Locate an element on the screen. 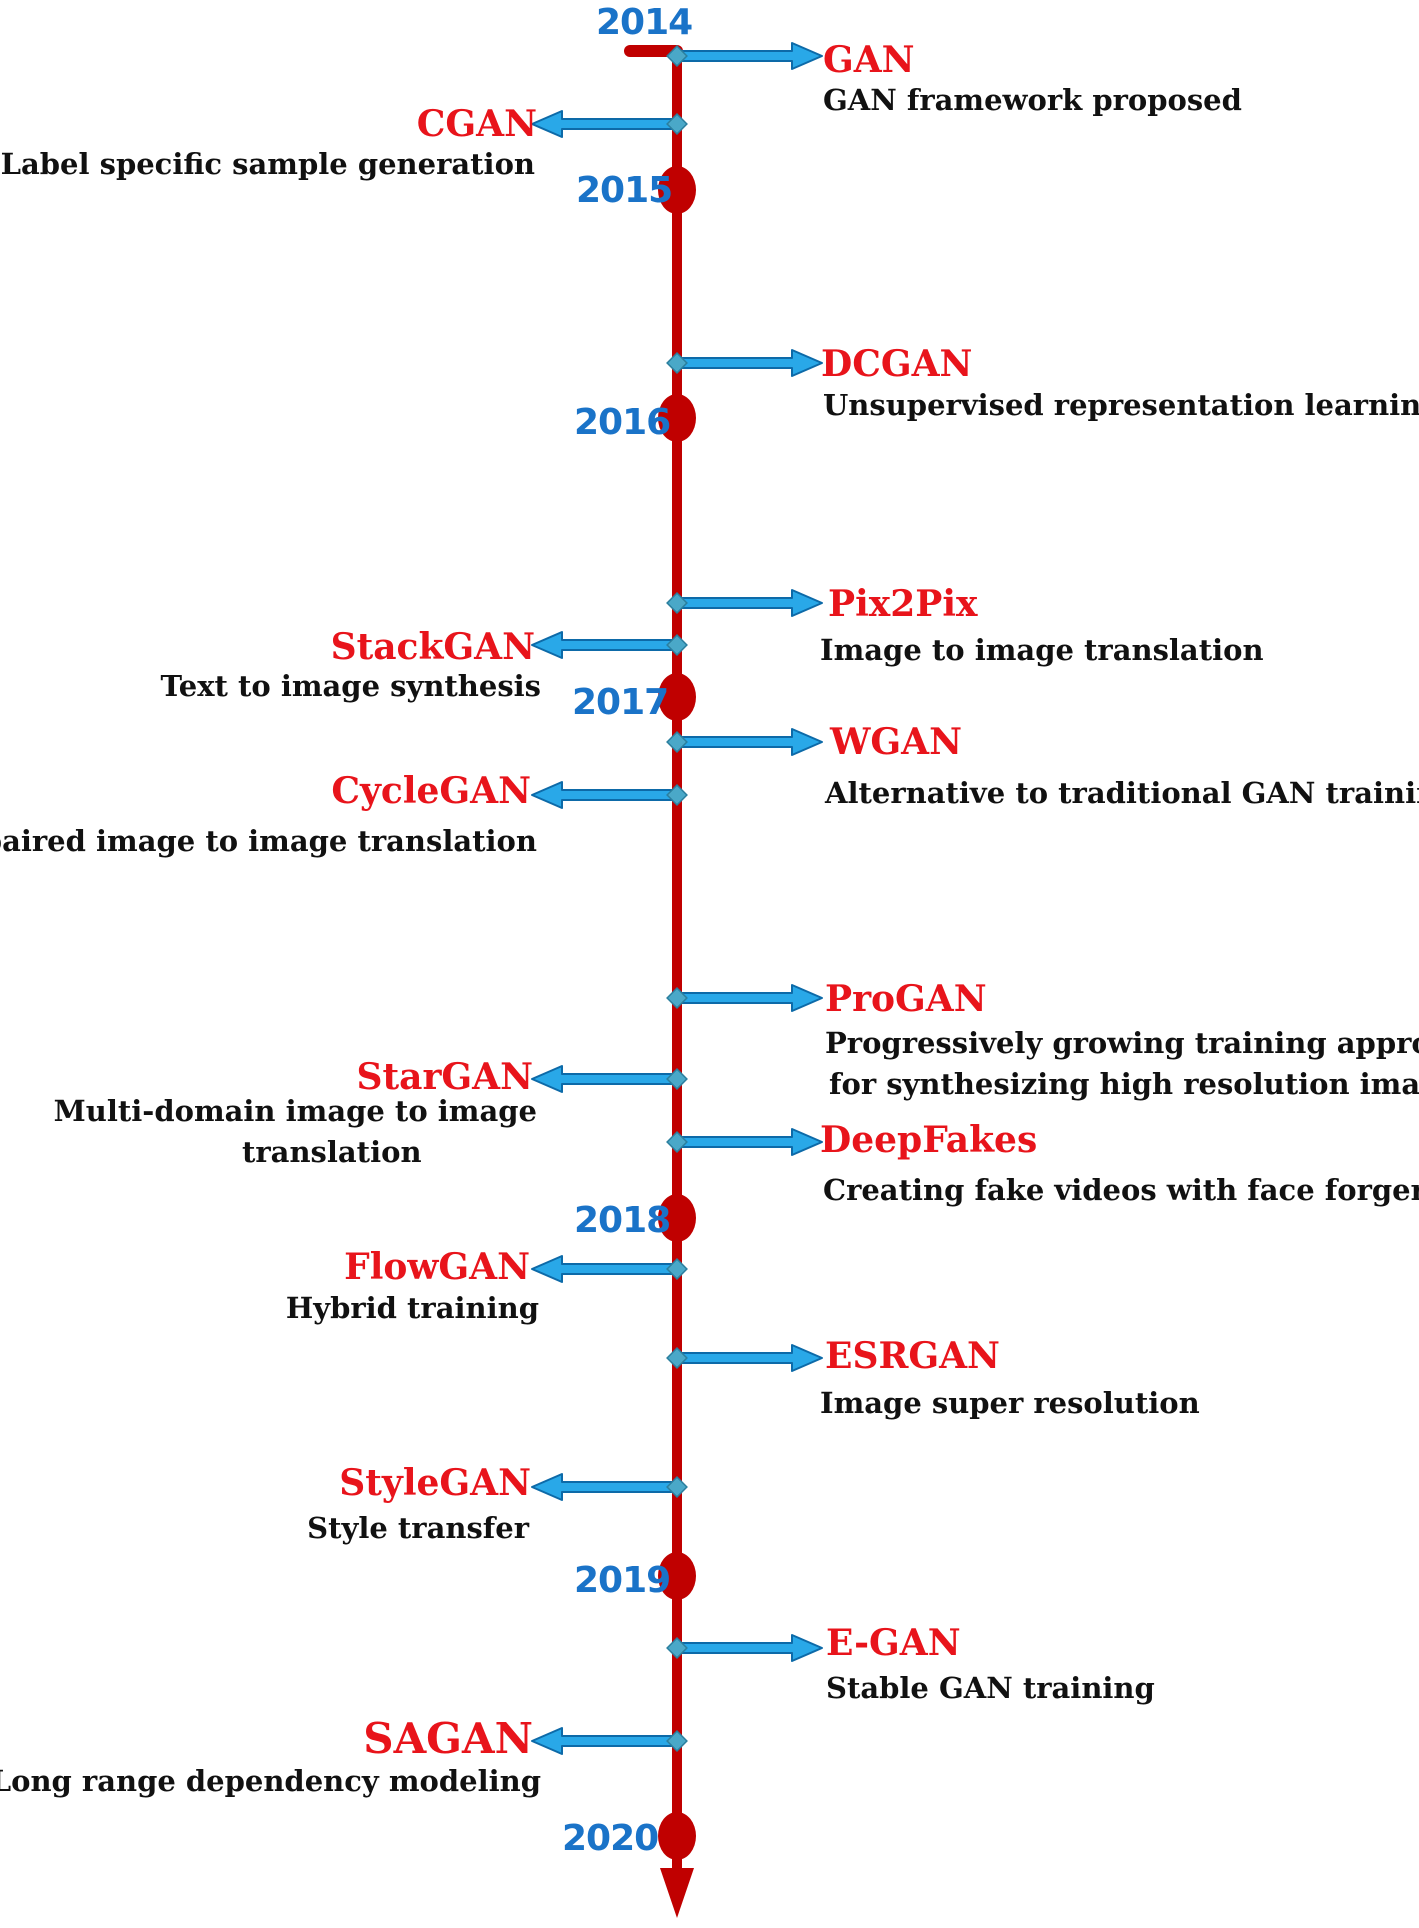  event-marker-pix2pix is located at coordinates (677, 603).